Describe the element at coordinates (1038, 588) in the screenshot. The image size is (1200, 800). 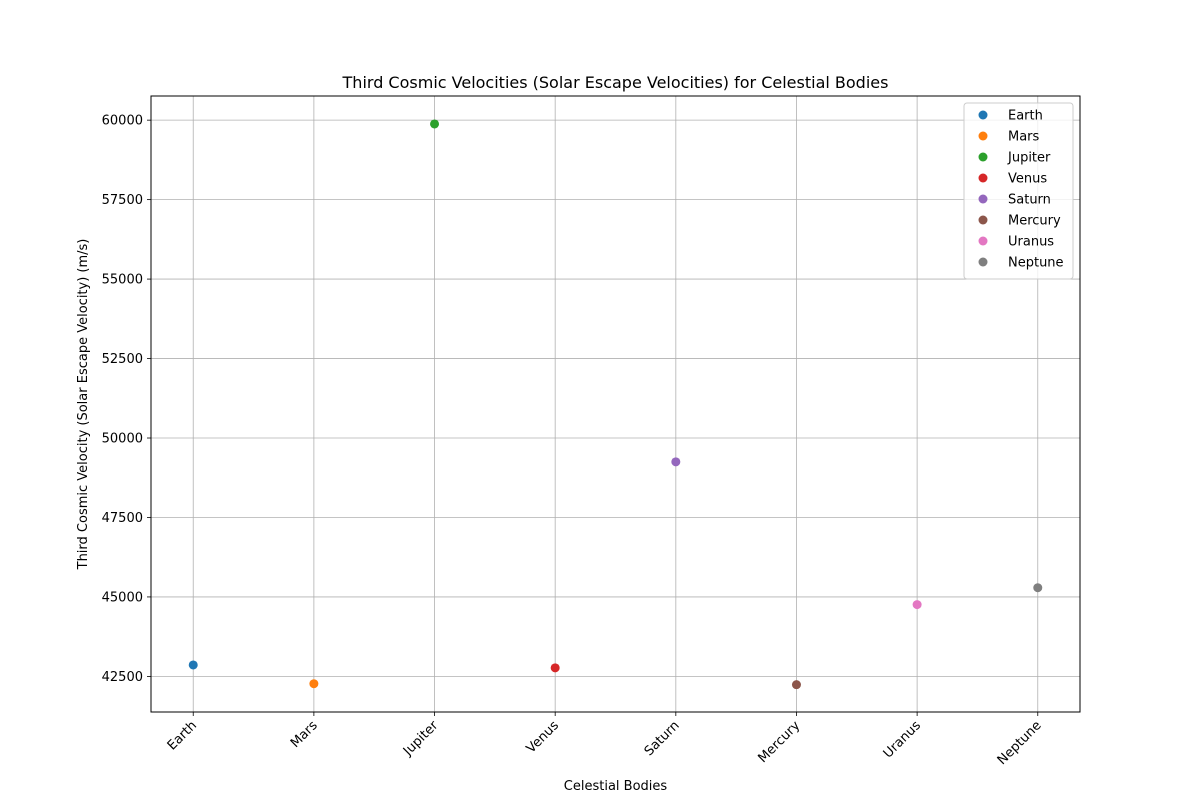
I see `data-point-neptune` at that location.